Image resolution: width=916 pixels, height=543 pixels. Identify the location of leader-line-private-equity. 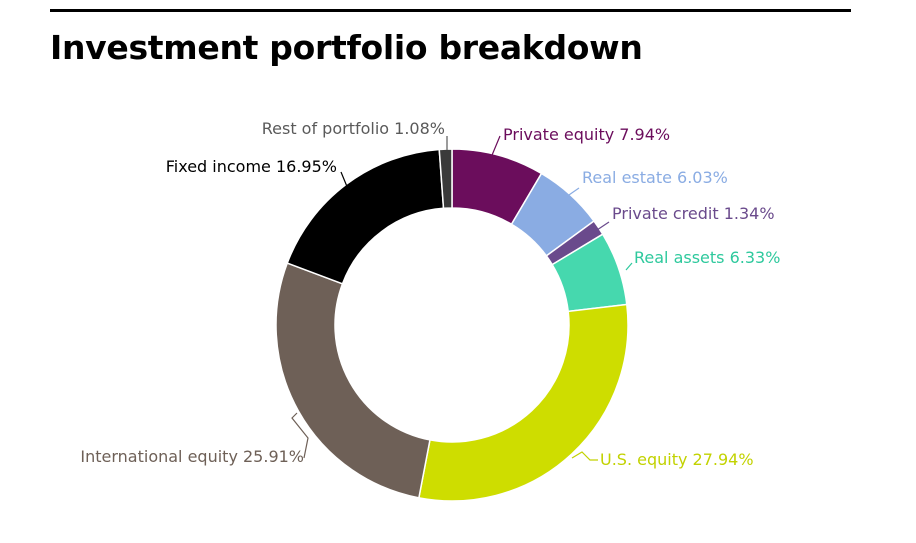
(495, 148).